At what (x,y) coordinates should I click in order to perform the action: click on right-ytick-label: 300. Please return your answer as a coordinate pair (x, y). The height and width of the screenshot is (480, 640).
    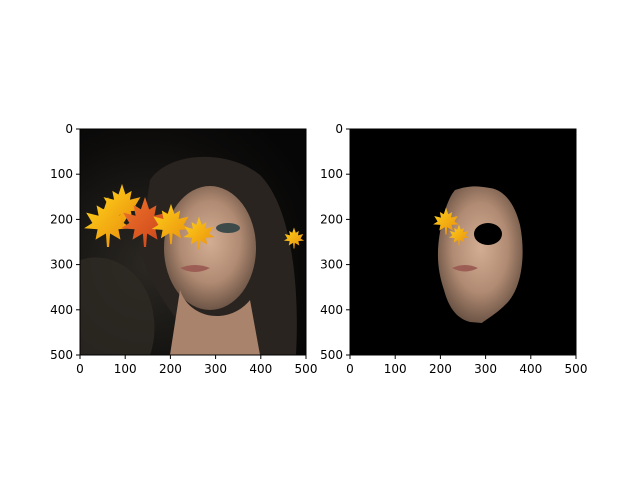
    Looking at the image, I should click on (331, 265).